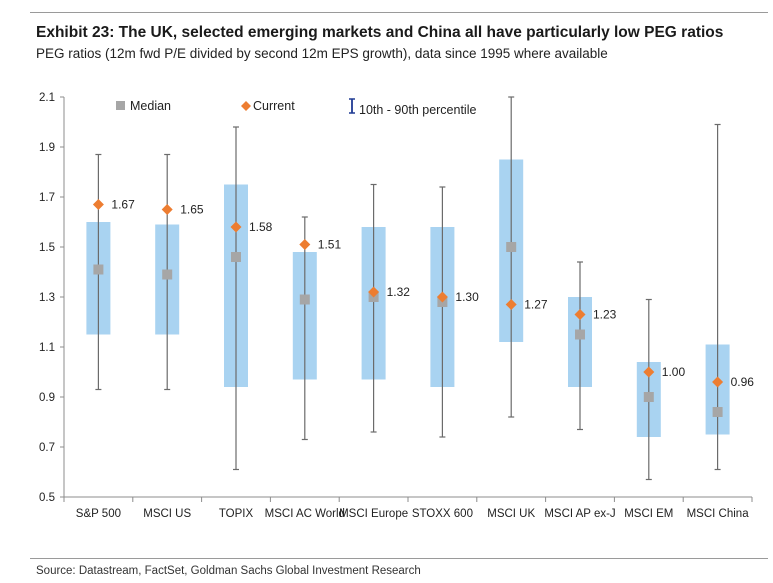 Image resolution: width=773 pixels, height=583 pixels. Describe the element at coordinates (192, 210) in the screenshot. I see `current-value-label: 1.65` at that location.